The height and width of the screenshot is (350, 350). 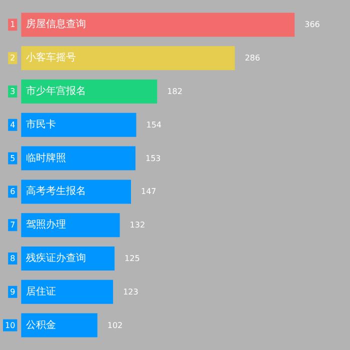 What do you see at coordinates (115, 325) in the screenshot?
I see `data-label: 102` at bounding box center [115, 325].